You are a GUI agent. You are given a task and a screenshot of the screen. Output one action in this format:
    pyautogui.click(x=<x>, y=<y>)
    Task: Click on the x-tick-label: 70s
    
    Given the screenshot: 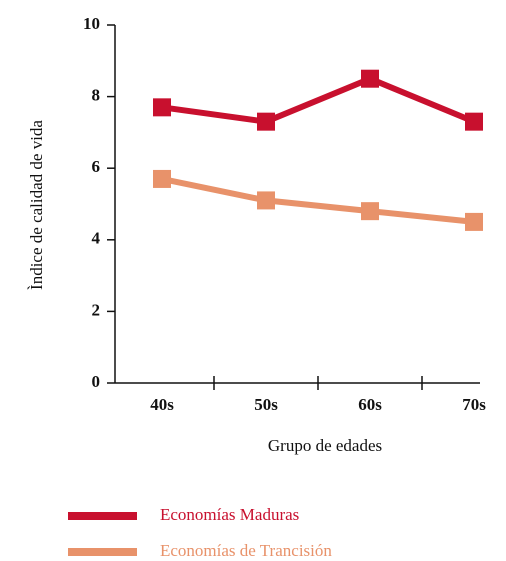 What is the action you would take?
    pyautogui.click(x=474, y=404)
    